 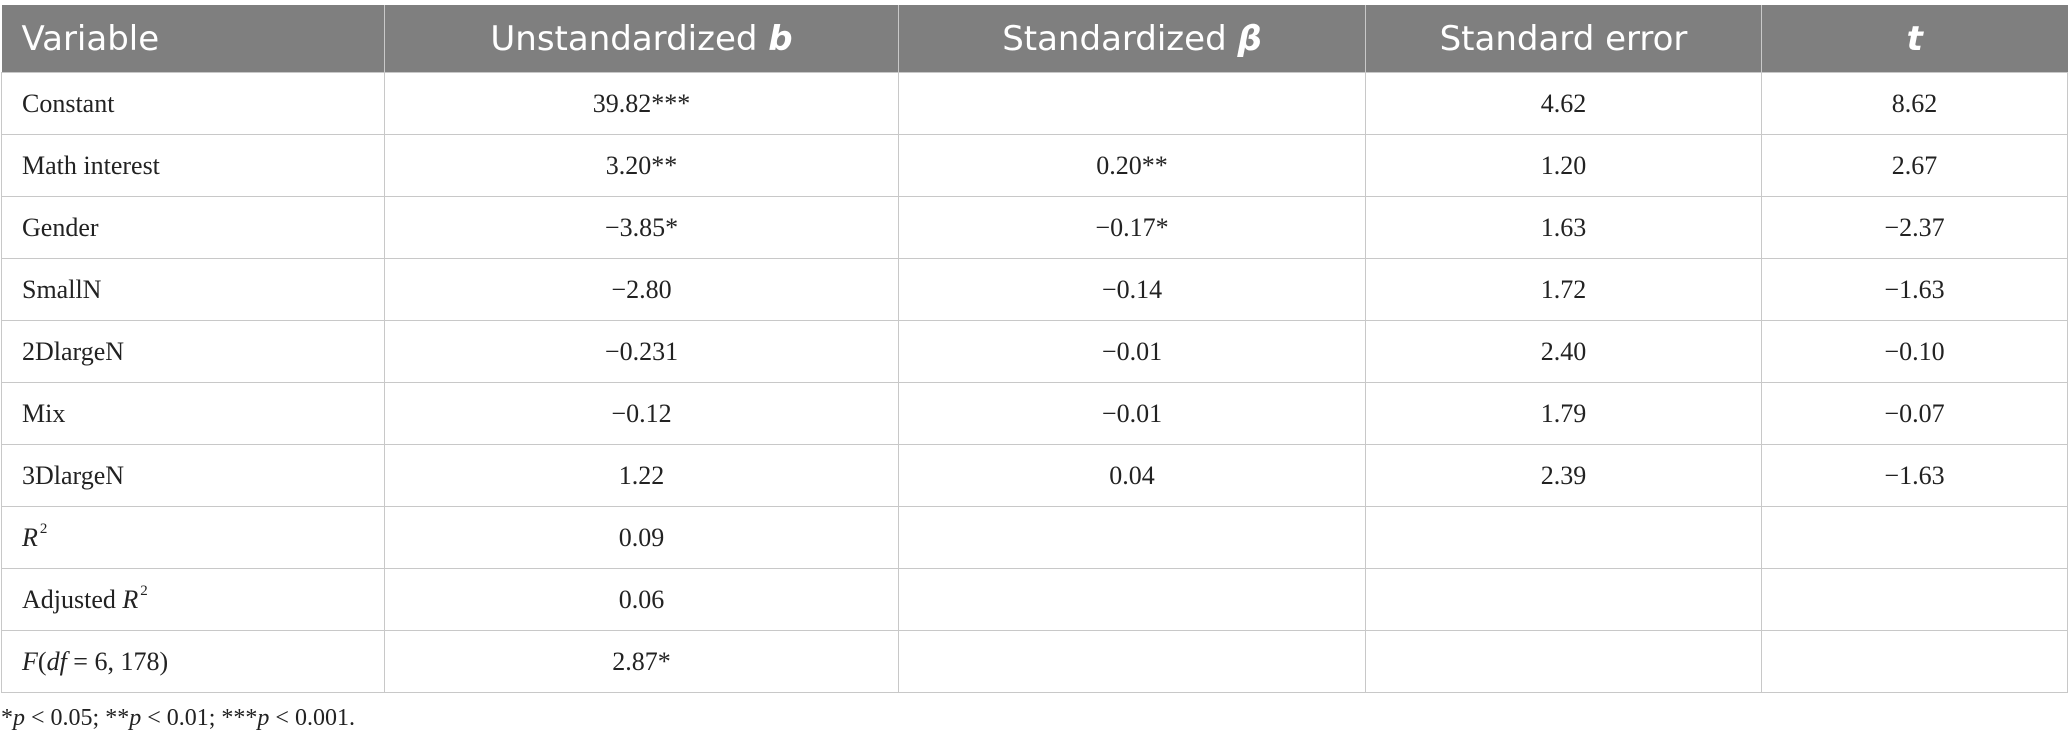 I want to click on adjusted-prefix: Adjusted, so click(x=72, y=599).